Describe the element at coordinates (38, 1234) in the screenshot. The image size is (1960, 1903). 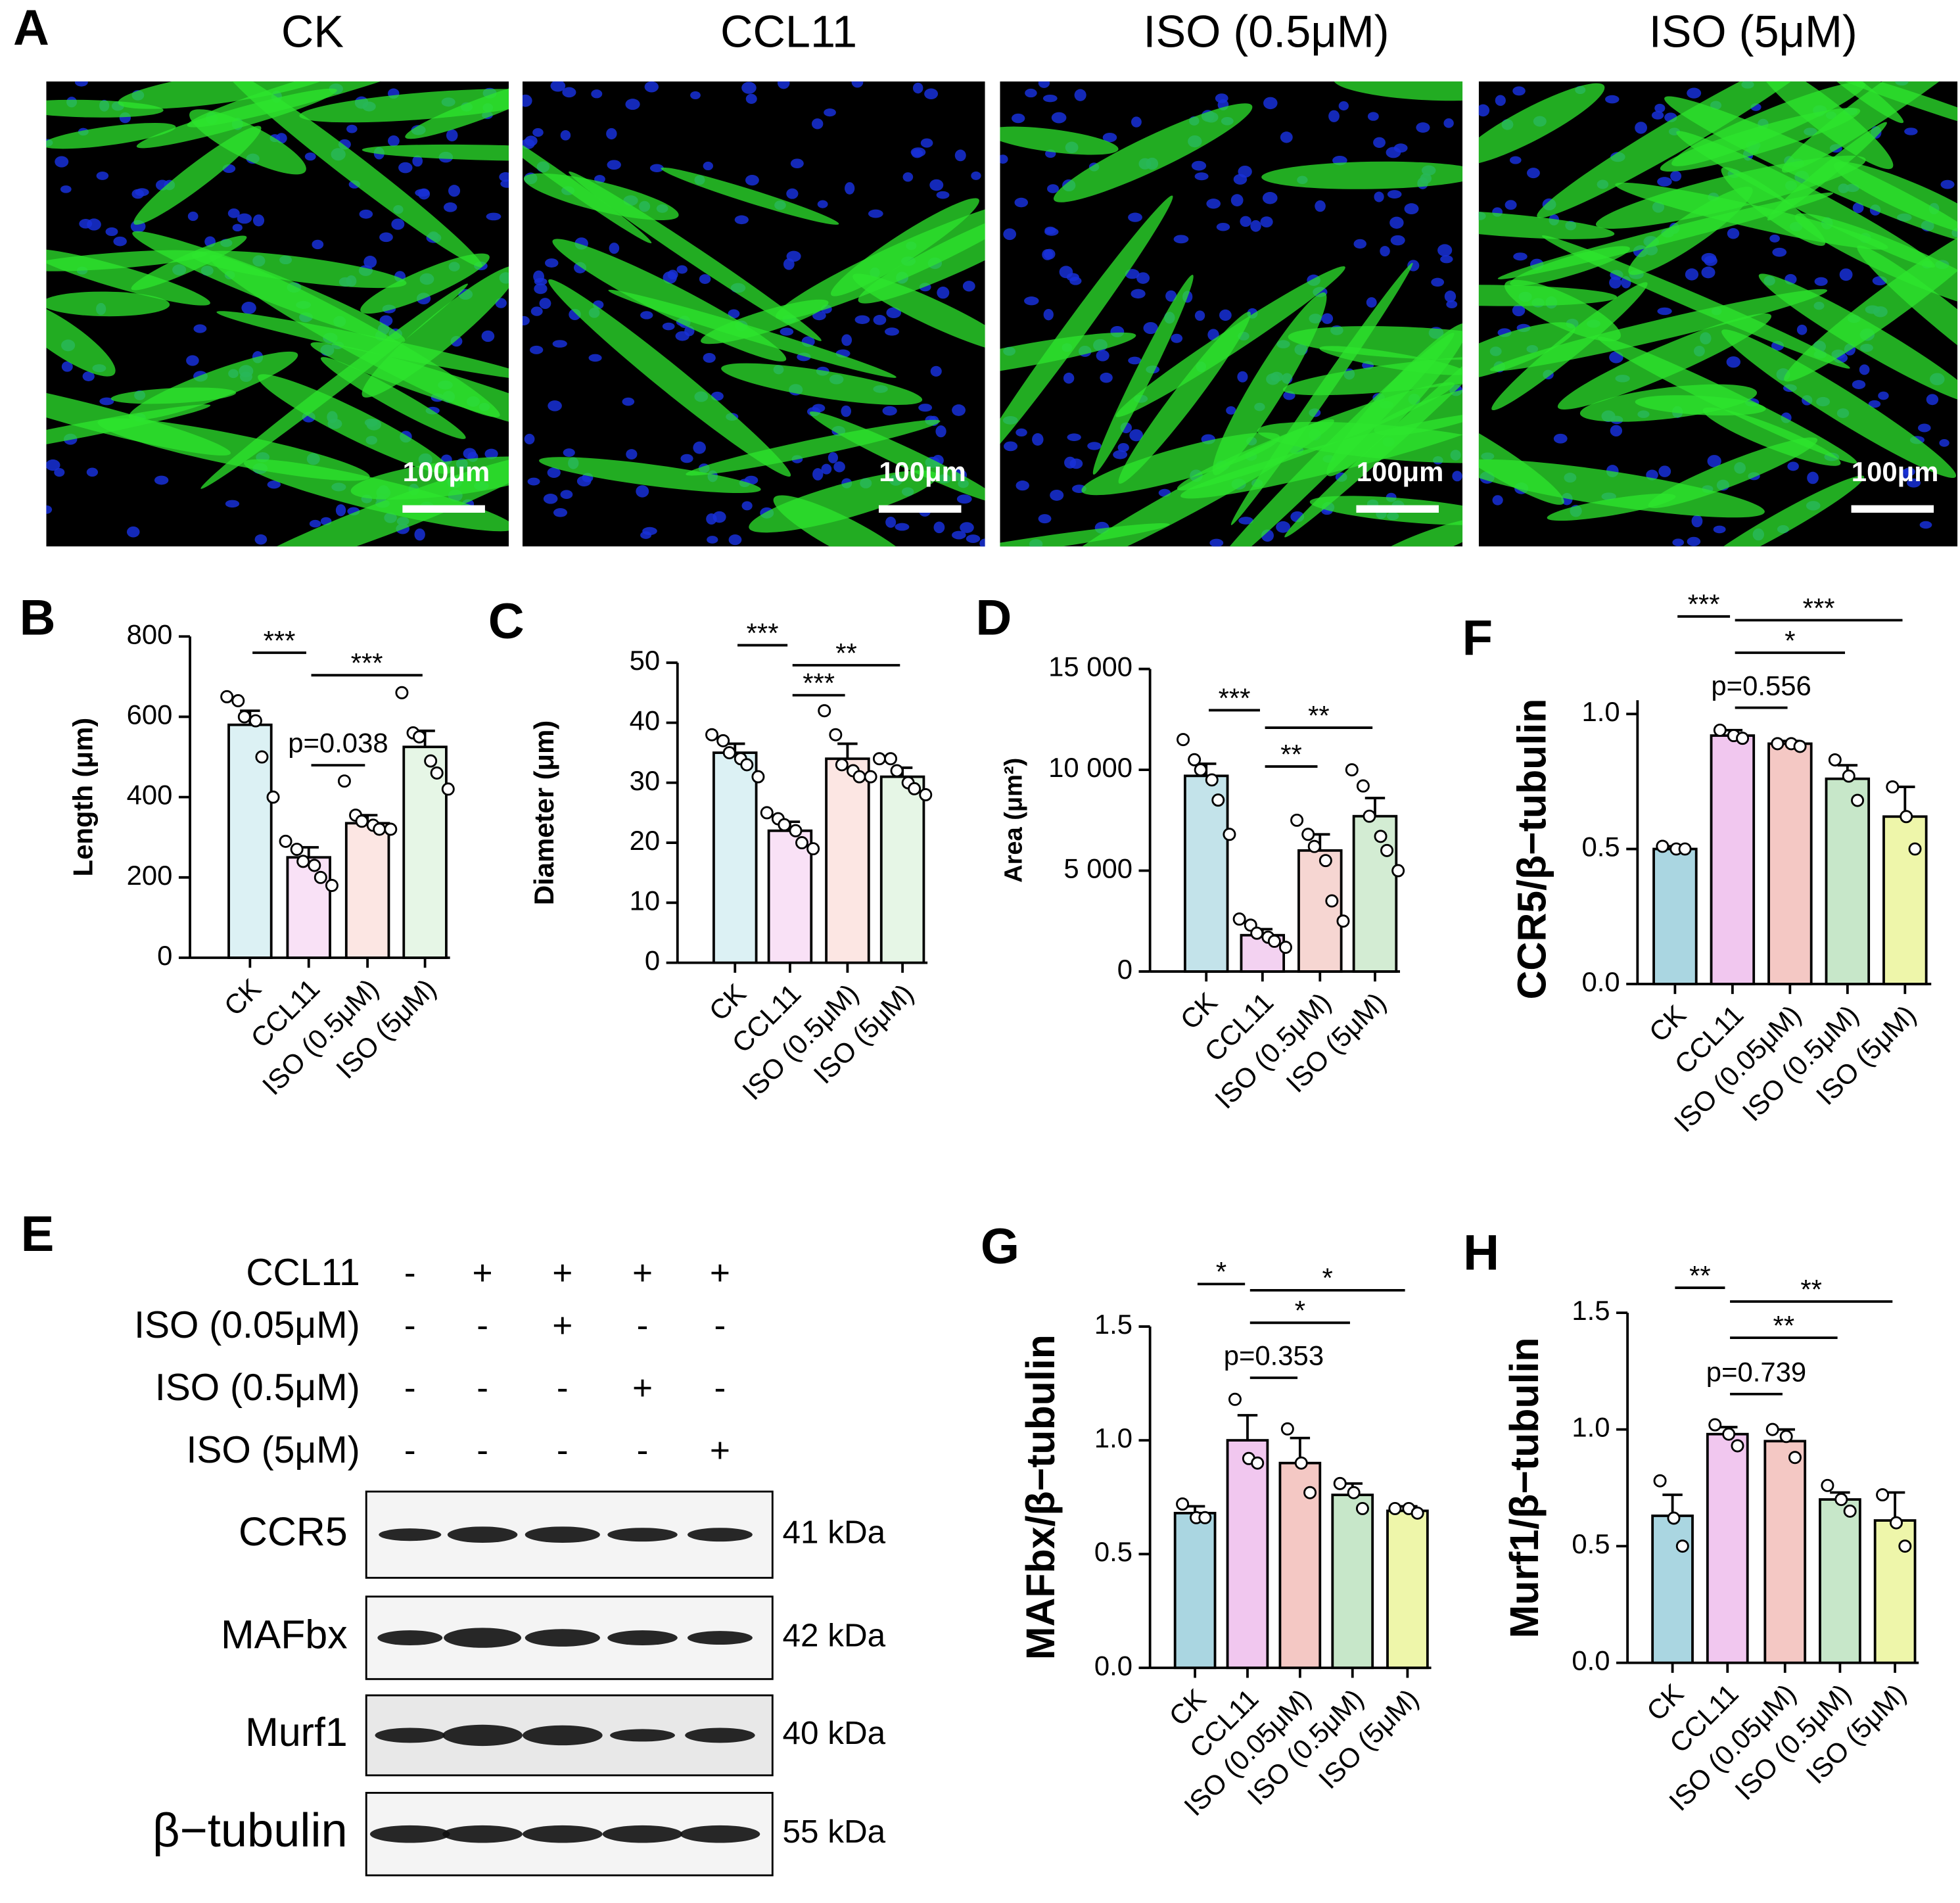
I see `panel-letter: E` at that location.